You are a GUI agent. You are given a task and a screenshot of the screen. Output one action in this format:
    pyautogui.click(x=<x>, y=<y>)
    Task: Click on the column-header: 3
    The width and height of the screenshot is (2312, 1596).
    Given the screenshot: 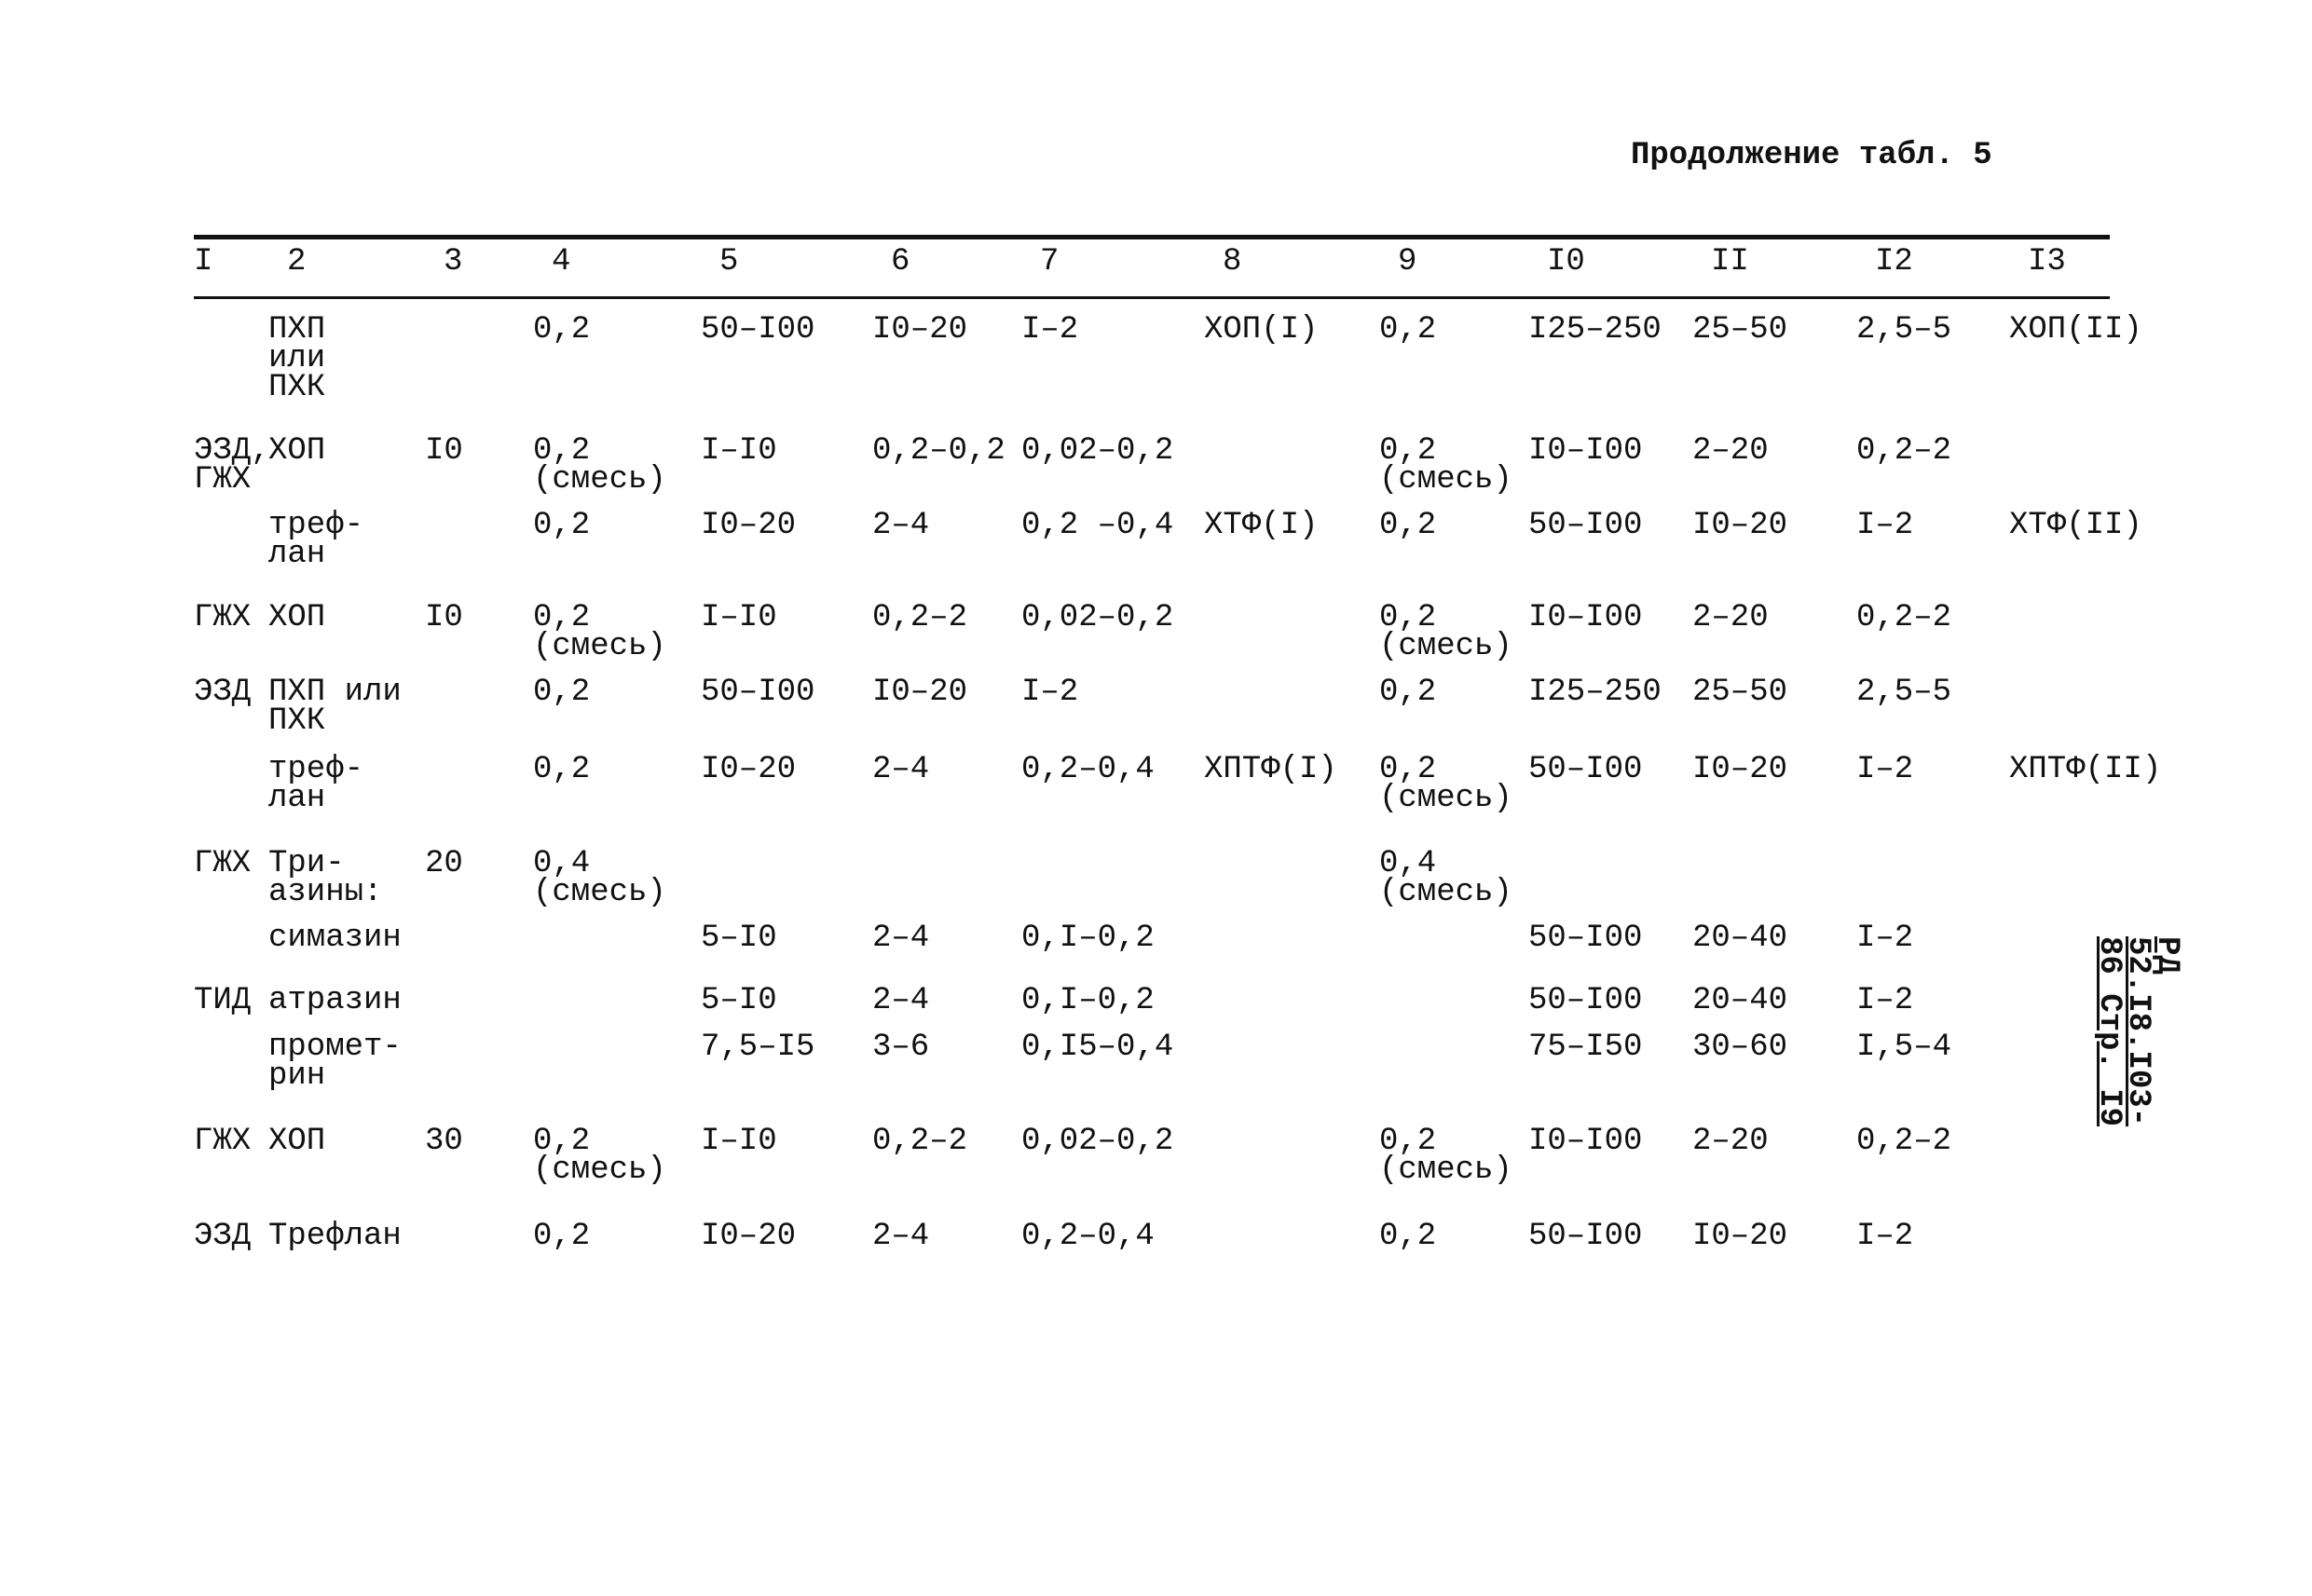 What is the action you would take?
    pyautogui.click(x=454, y=262)
    